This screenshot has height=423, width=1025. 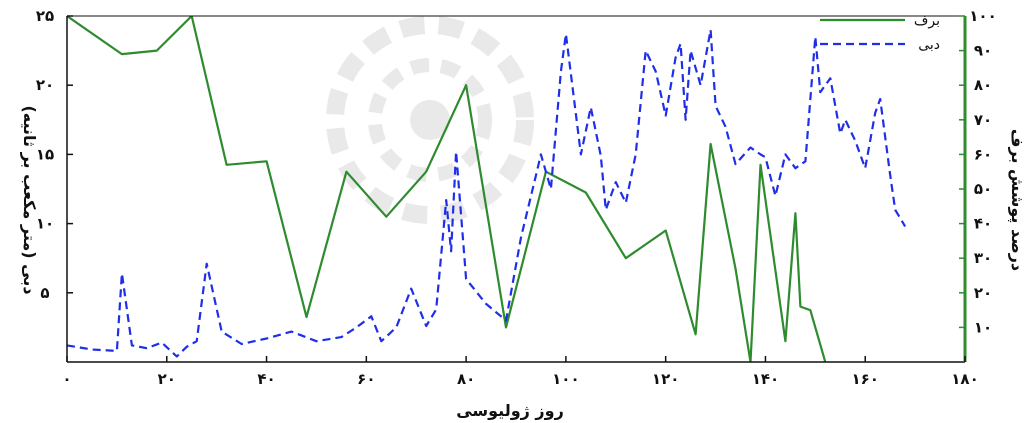 What do you see at coordinates (1016, 200) in the screenshot?
I see `y-axis-right-title: درصد پوشش برف` at bounding box center [1016, 200].